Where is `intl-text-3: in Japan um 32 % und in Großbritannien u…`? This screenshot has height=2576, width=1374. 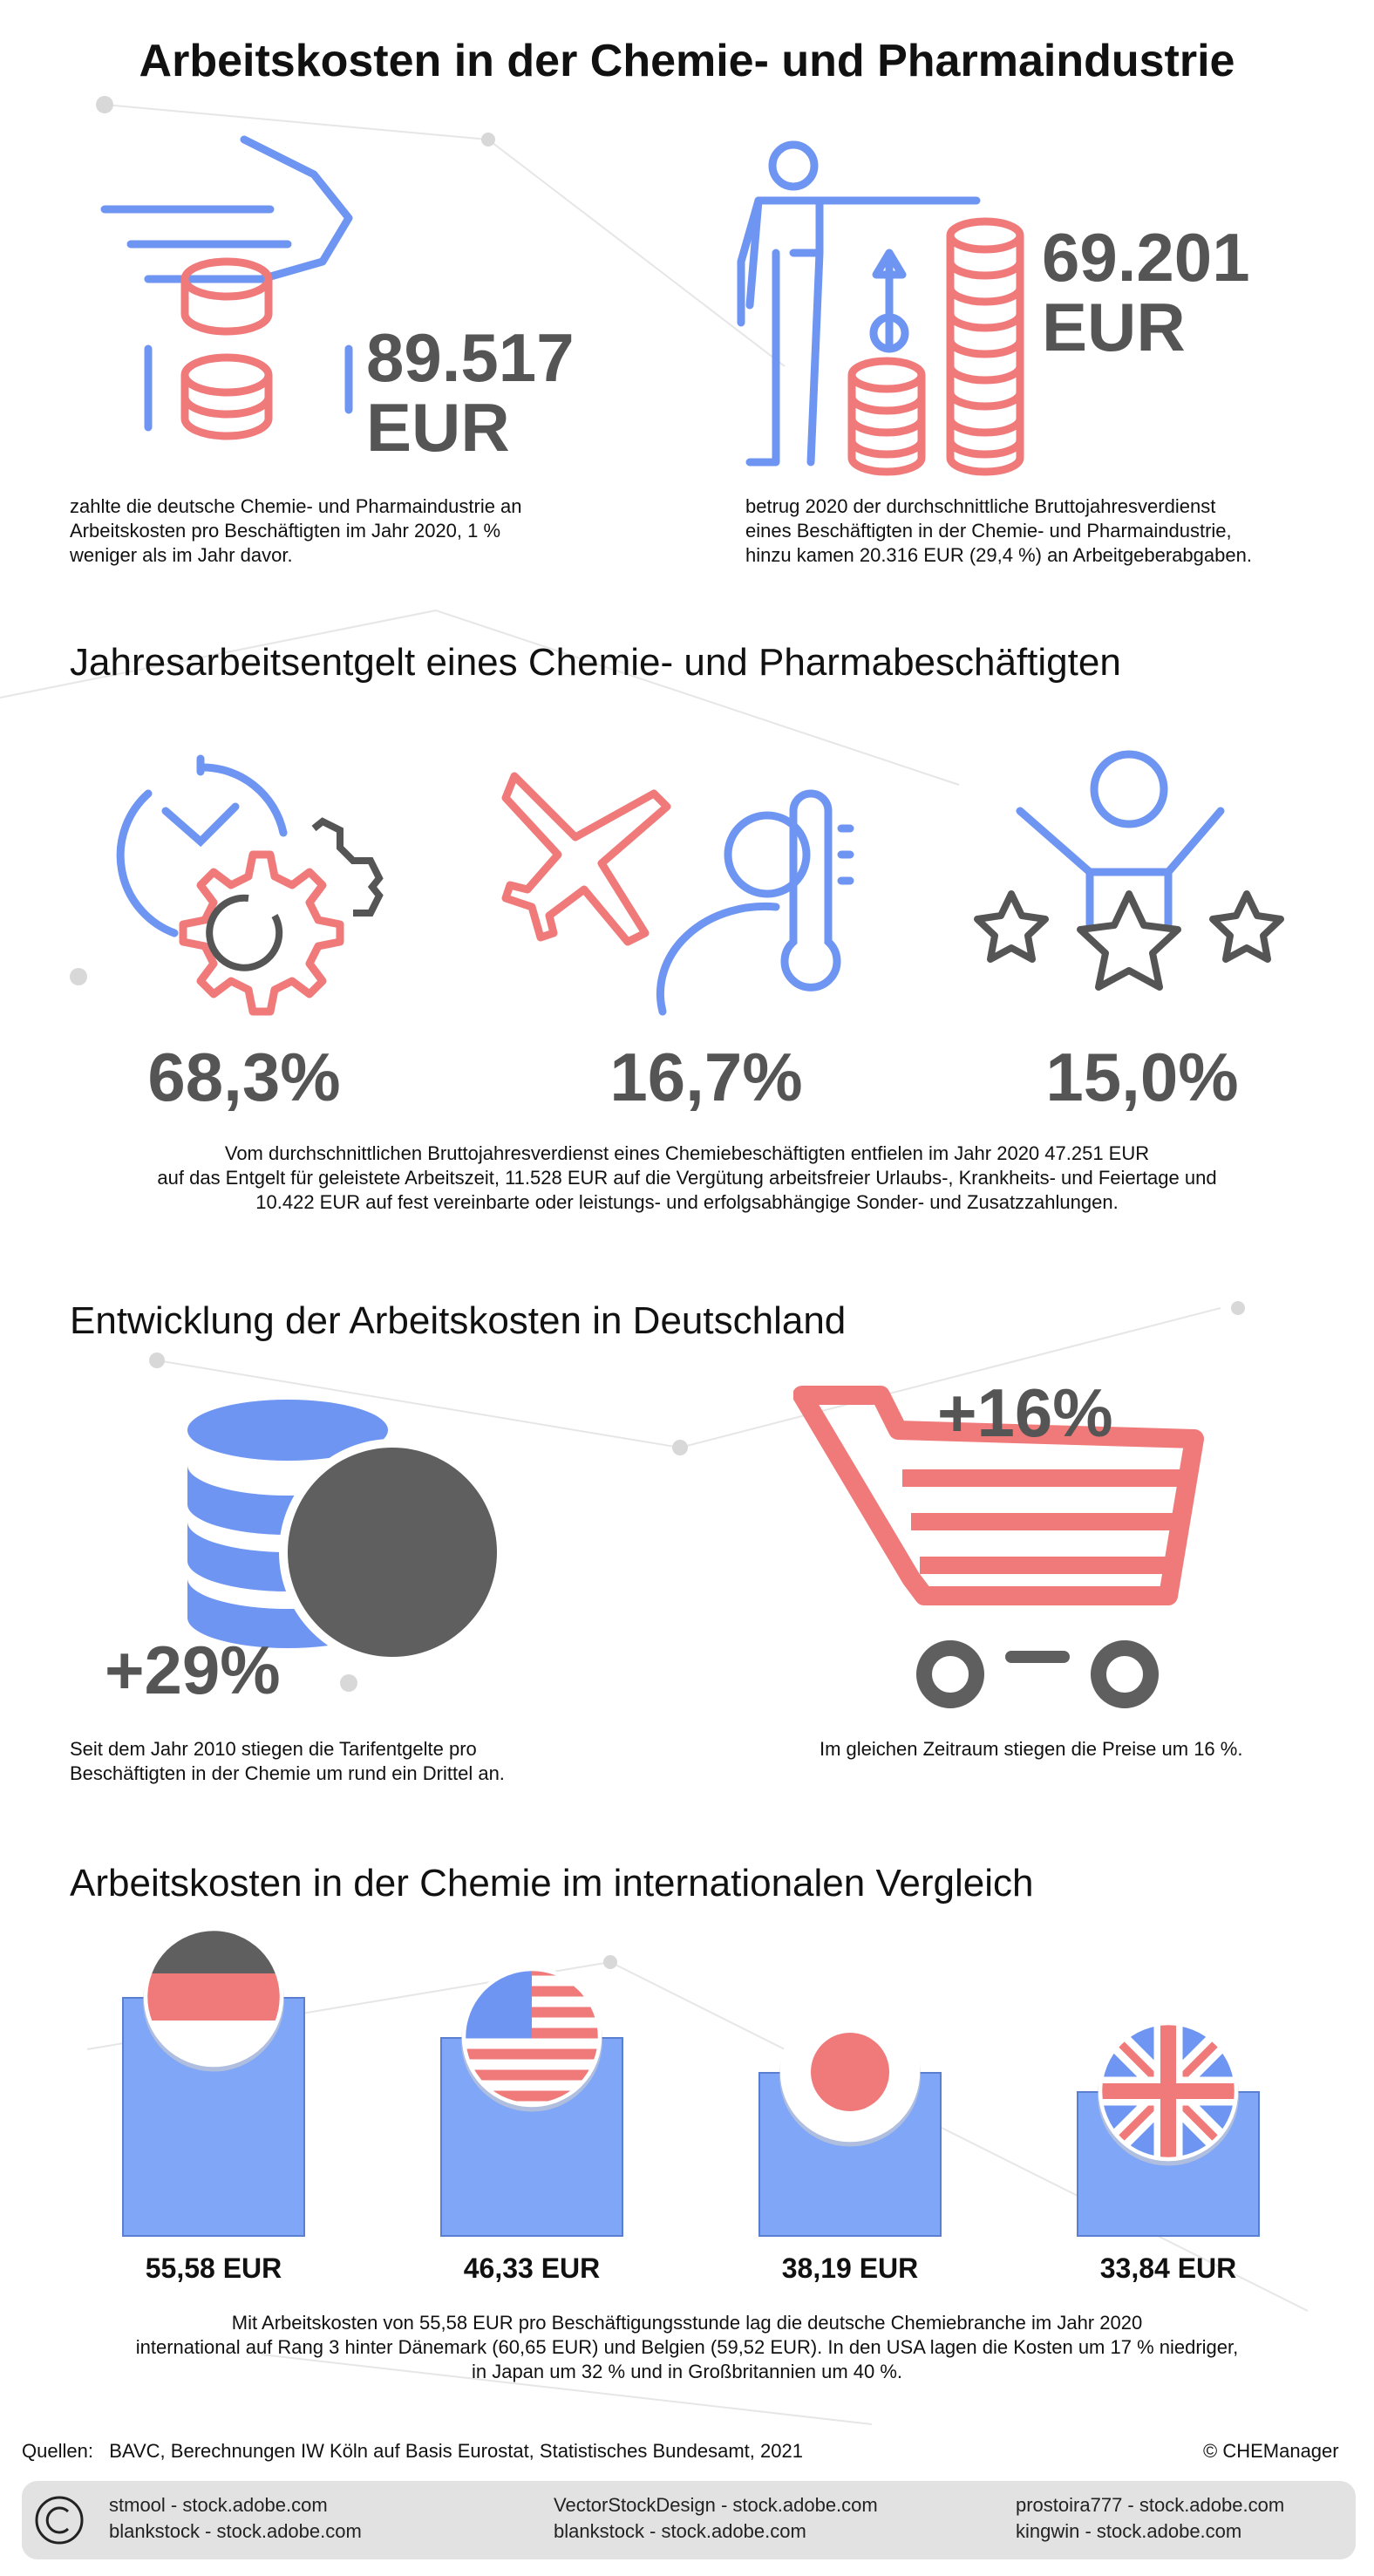 intl-text-3: in Japan um 32 % und in Großbritannien u… is located at coordinates (687, 2371).